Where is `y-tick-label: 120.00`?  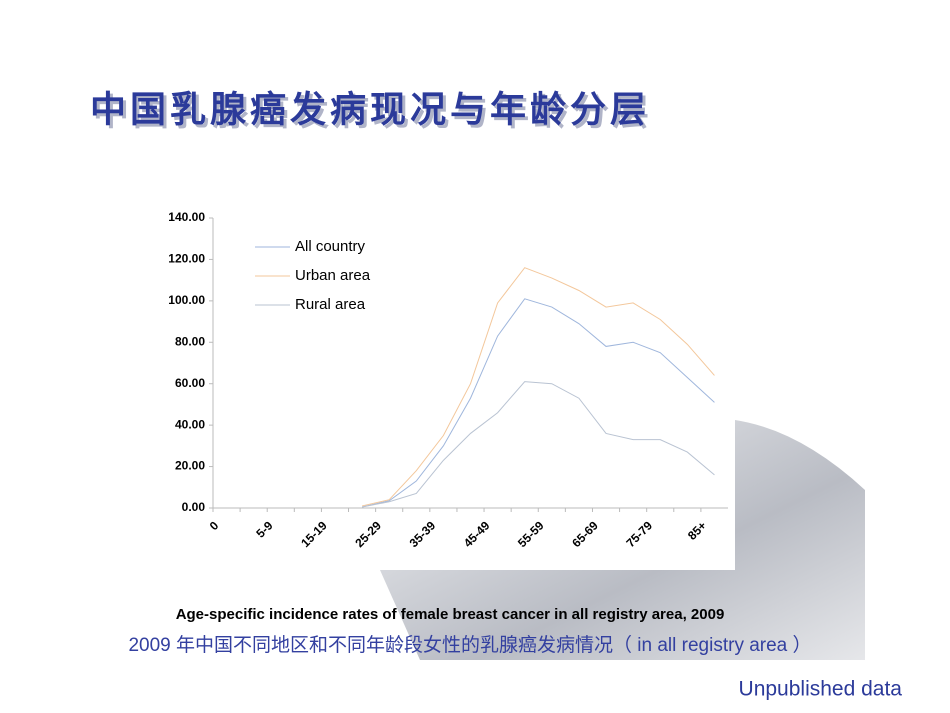
y-tick-label: 120.00 is located at coordinates (186, 259).